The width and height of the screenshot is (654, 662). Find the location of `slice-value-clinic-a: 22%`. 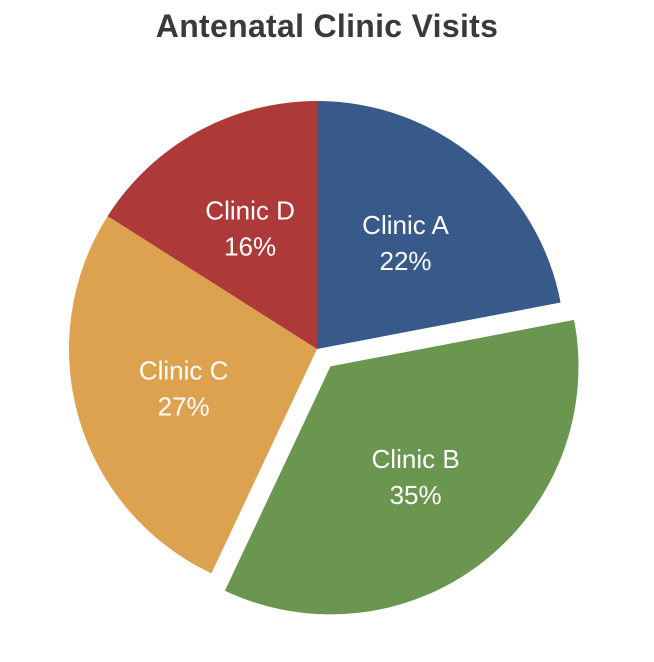

slice-value-clinic-a: 22% is located at coordinates (406, 261).